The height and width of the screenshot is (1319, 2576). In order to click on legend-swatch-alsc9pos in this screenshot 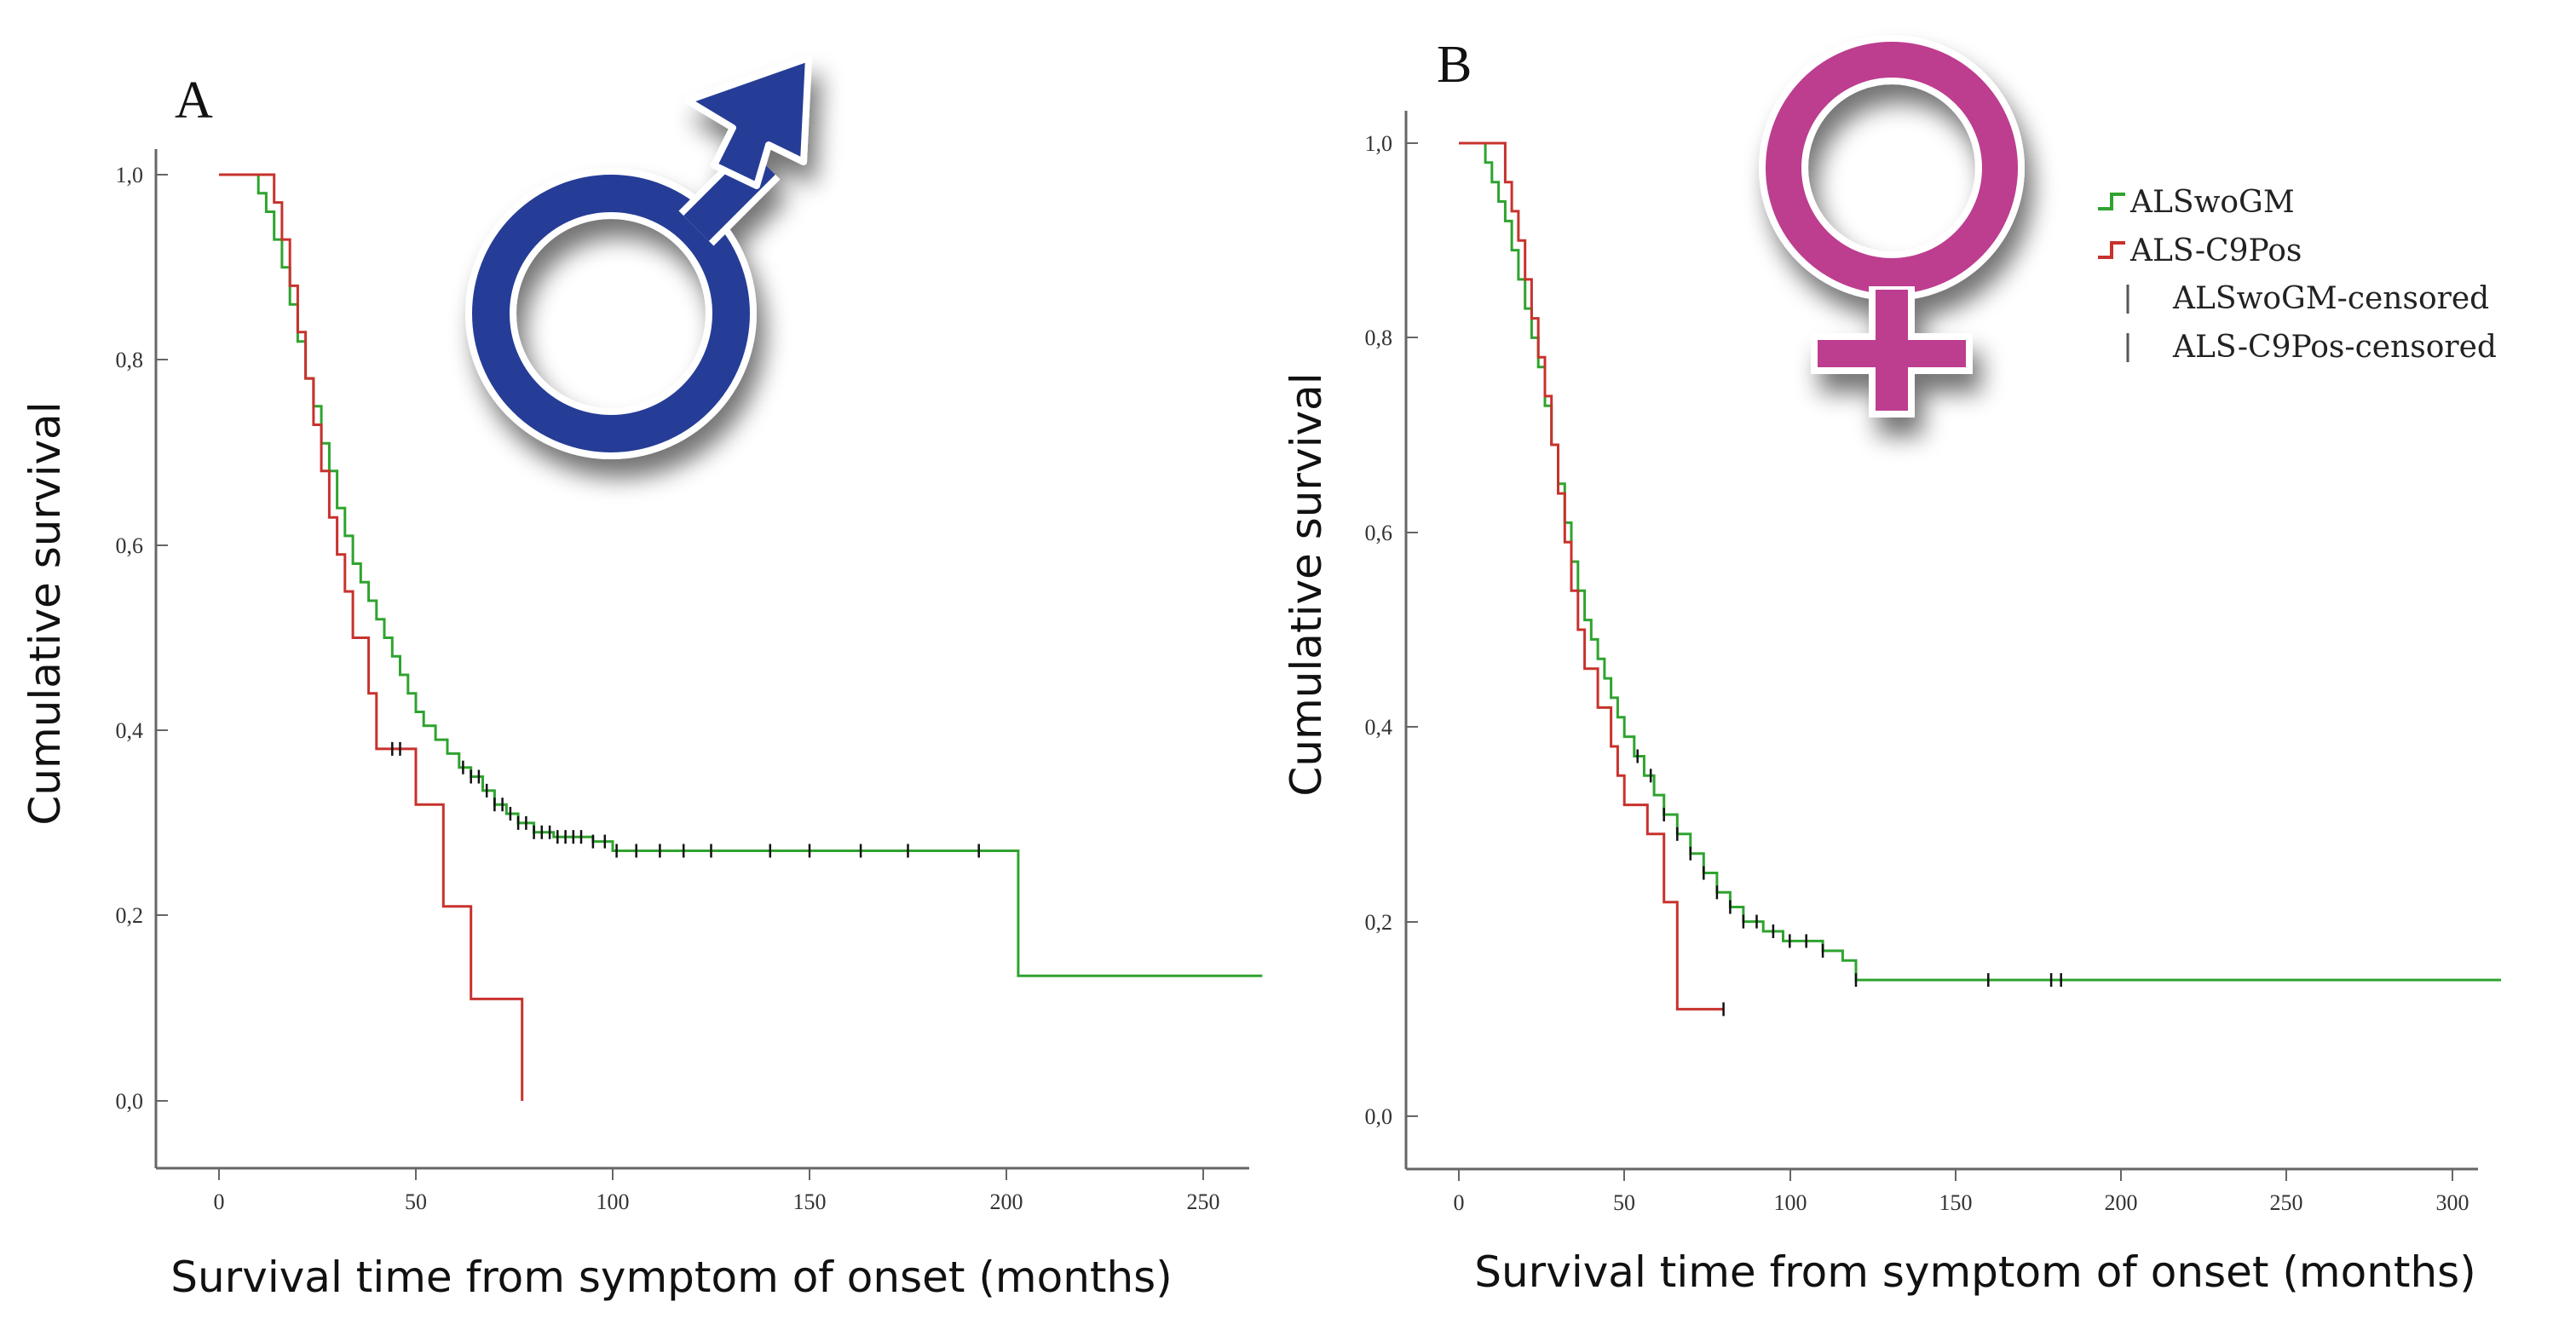, I will do `click(2111, 250)`.